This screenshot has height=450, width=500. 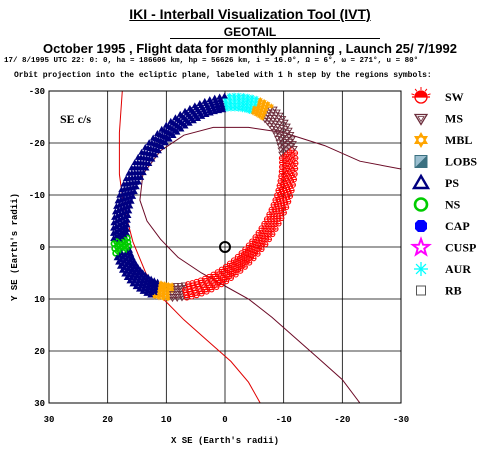 What do you see at coordinates (250, 14) in the screenshot?
I see `tool-title: IKI - Interball Visualization Tool (IVT)` at bounding box center [250, 14].